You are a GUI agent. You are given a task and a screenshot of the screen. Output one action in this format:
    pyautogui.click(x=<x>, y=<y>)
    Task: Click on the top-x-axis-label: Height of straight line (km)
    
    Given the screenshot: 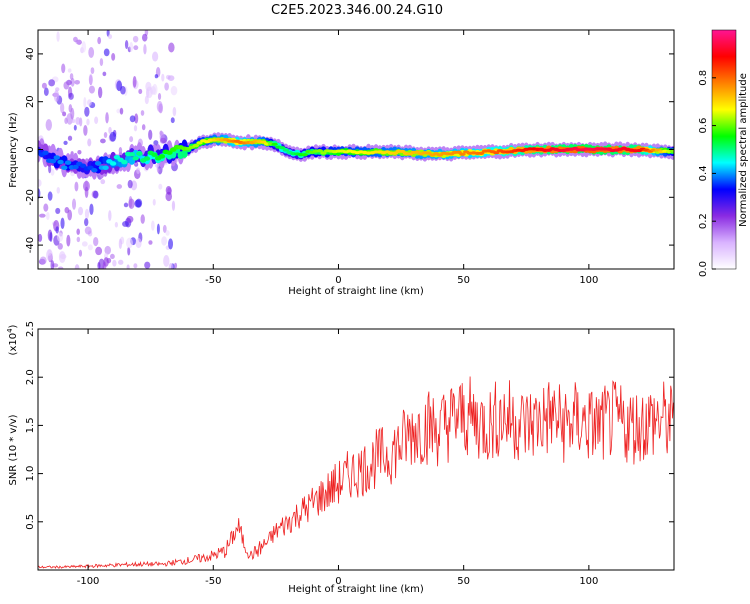 What is the action you would take?
    pyautogui.click(x=356, y=291)
    